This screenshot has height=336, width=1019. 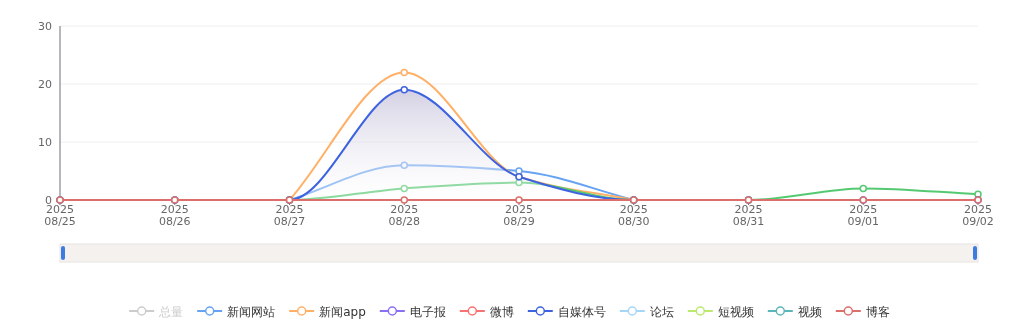 What do you see at coordinates (501, 311) in the screenshot?
I see `legend-label: 微博` at bounding box center [501, 311].